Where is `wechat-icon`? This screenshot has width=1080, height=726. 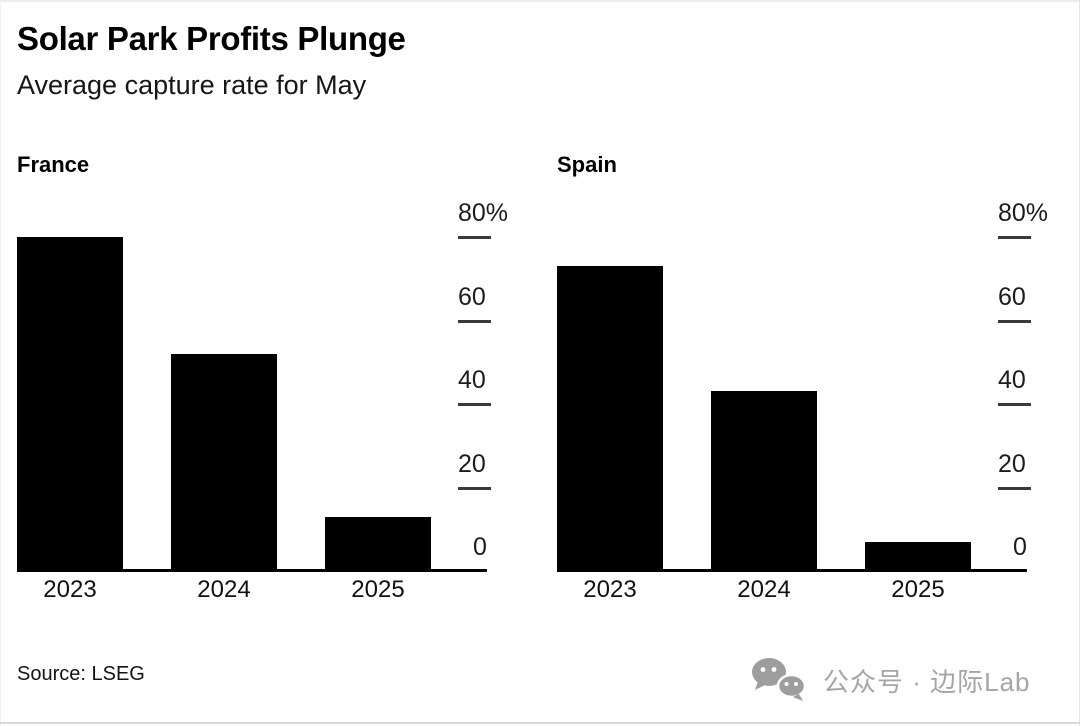 wechat-icon is located at coordinates (779, 679).